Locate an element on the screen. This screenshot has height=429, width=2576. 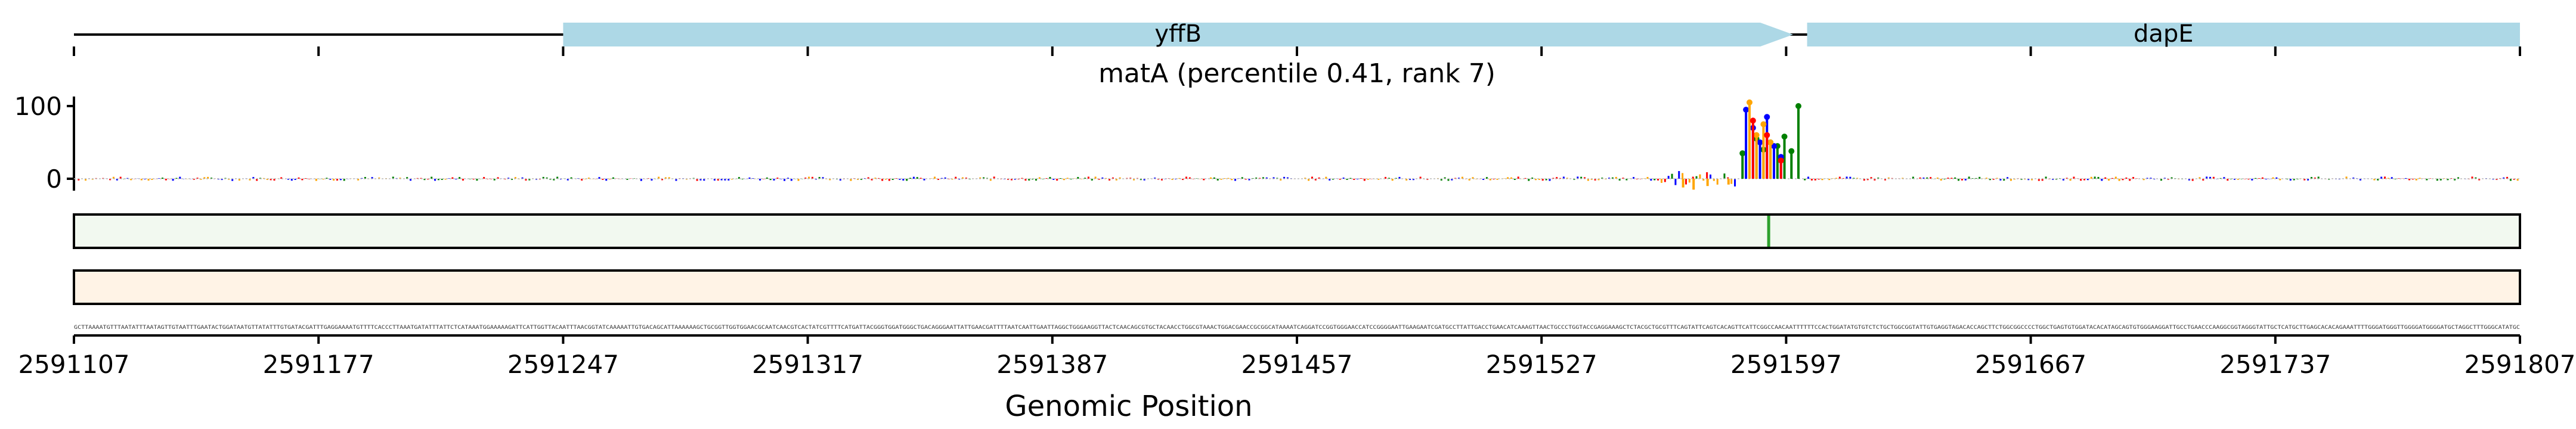
peak-marks is located at coordinates (1741, 144).